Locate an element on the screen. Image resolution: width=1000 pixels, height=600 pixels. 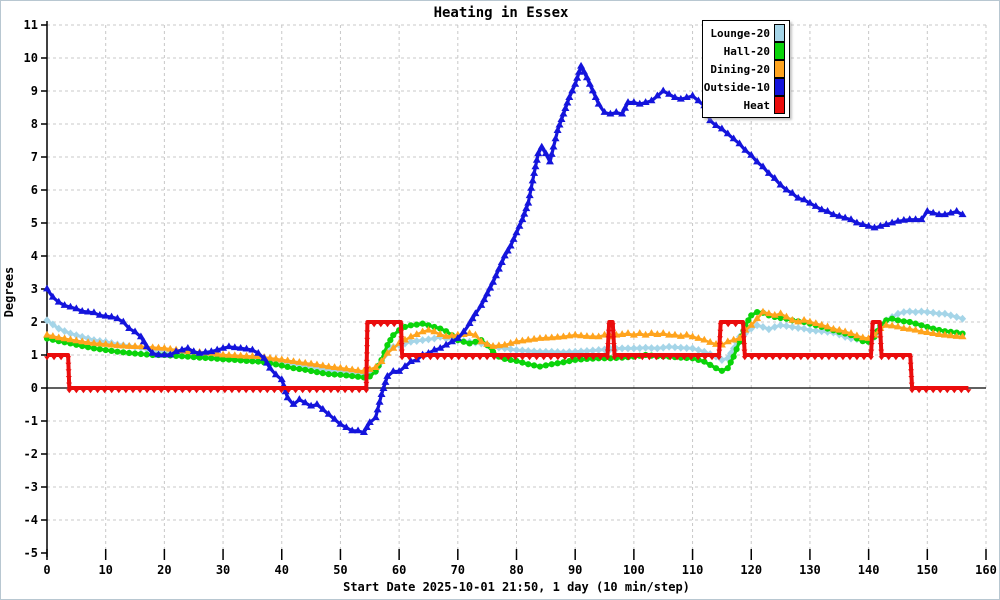
legend-row-lounge-20: Lounge-20 is located at coordinates (745, 33).